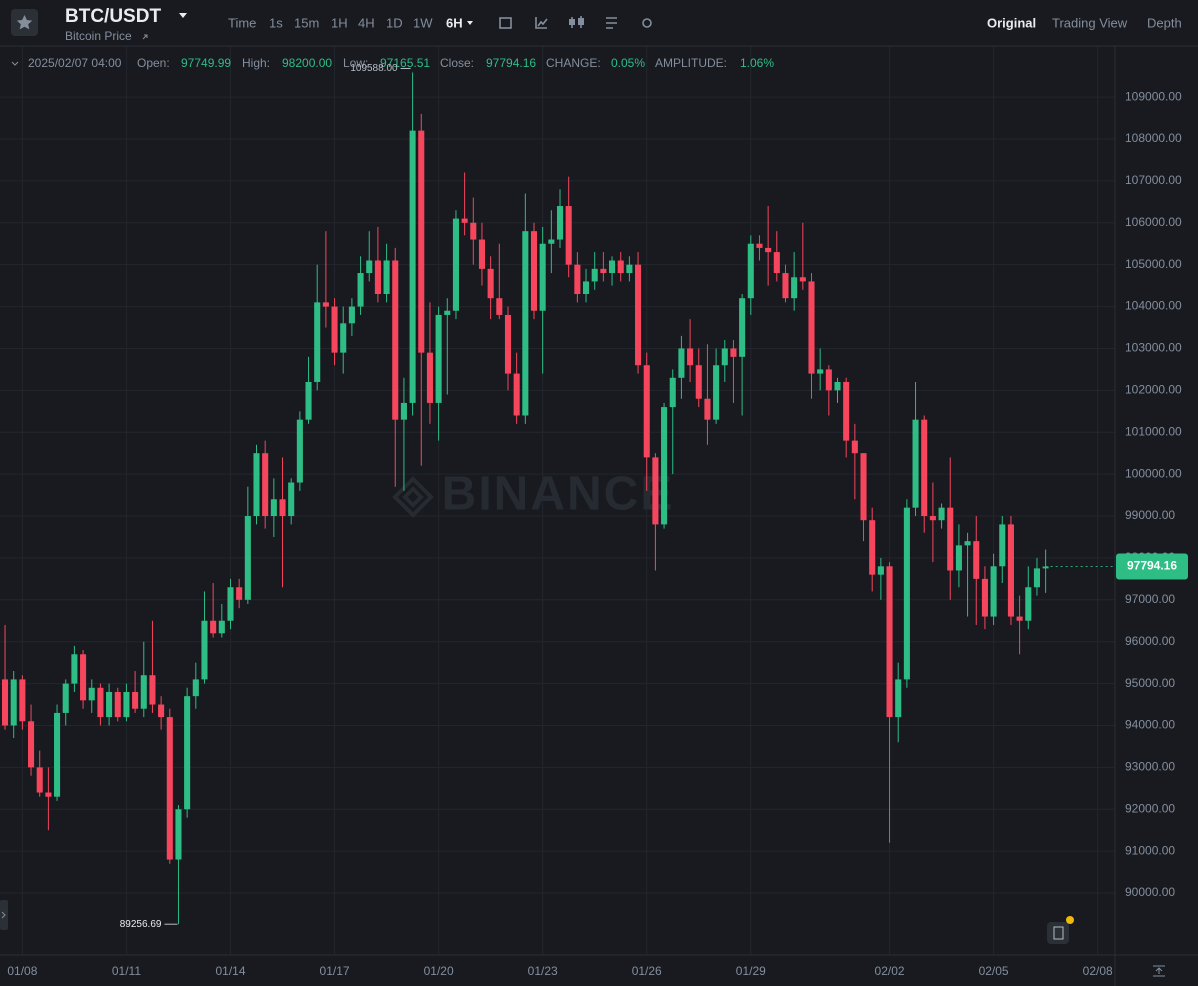  I want to click on y-tick-label: 103000.00, so click(1153, 348).